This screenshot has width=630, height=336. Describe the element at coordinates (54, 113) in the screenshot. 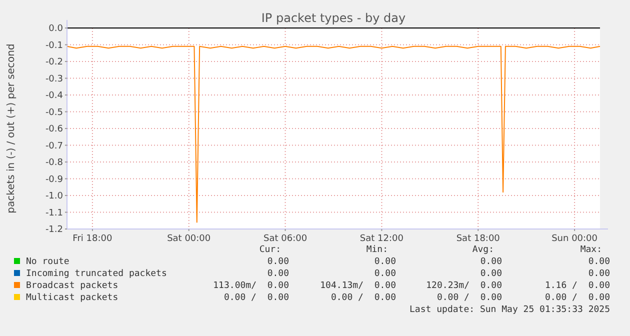

I see `y-tick-label: -0.5` at that location.